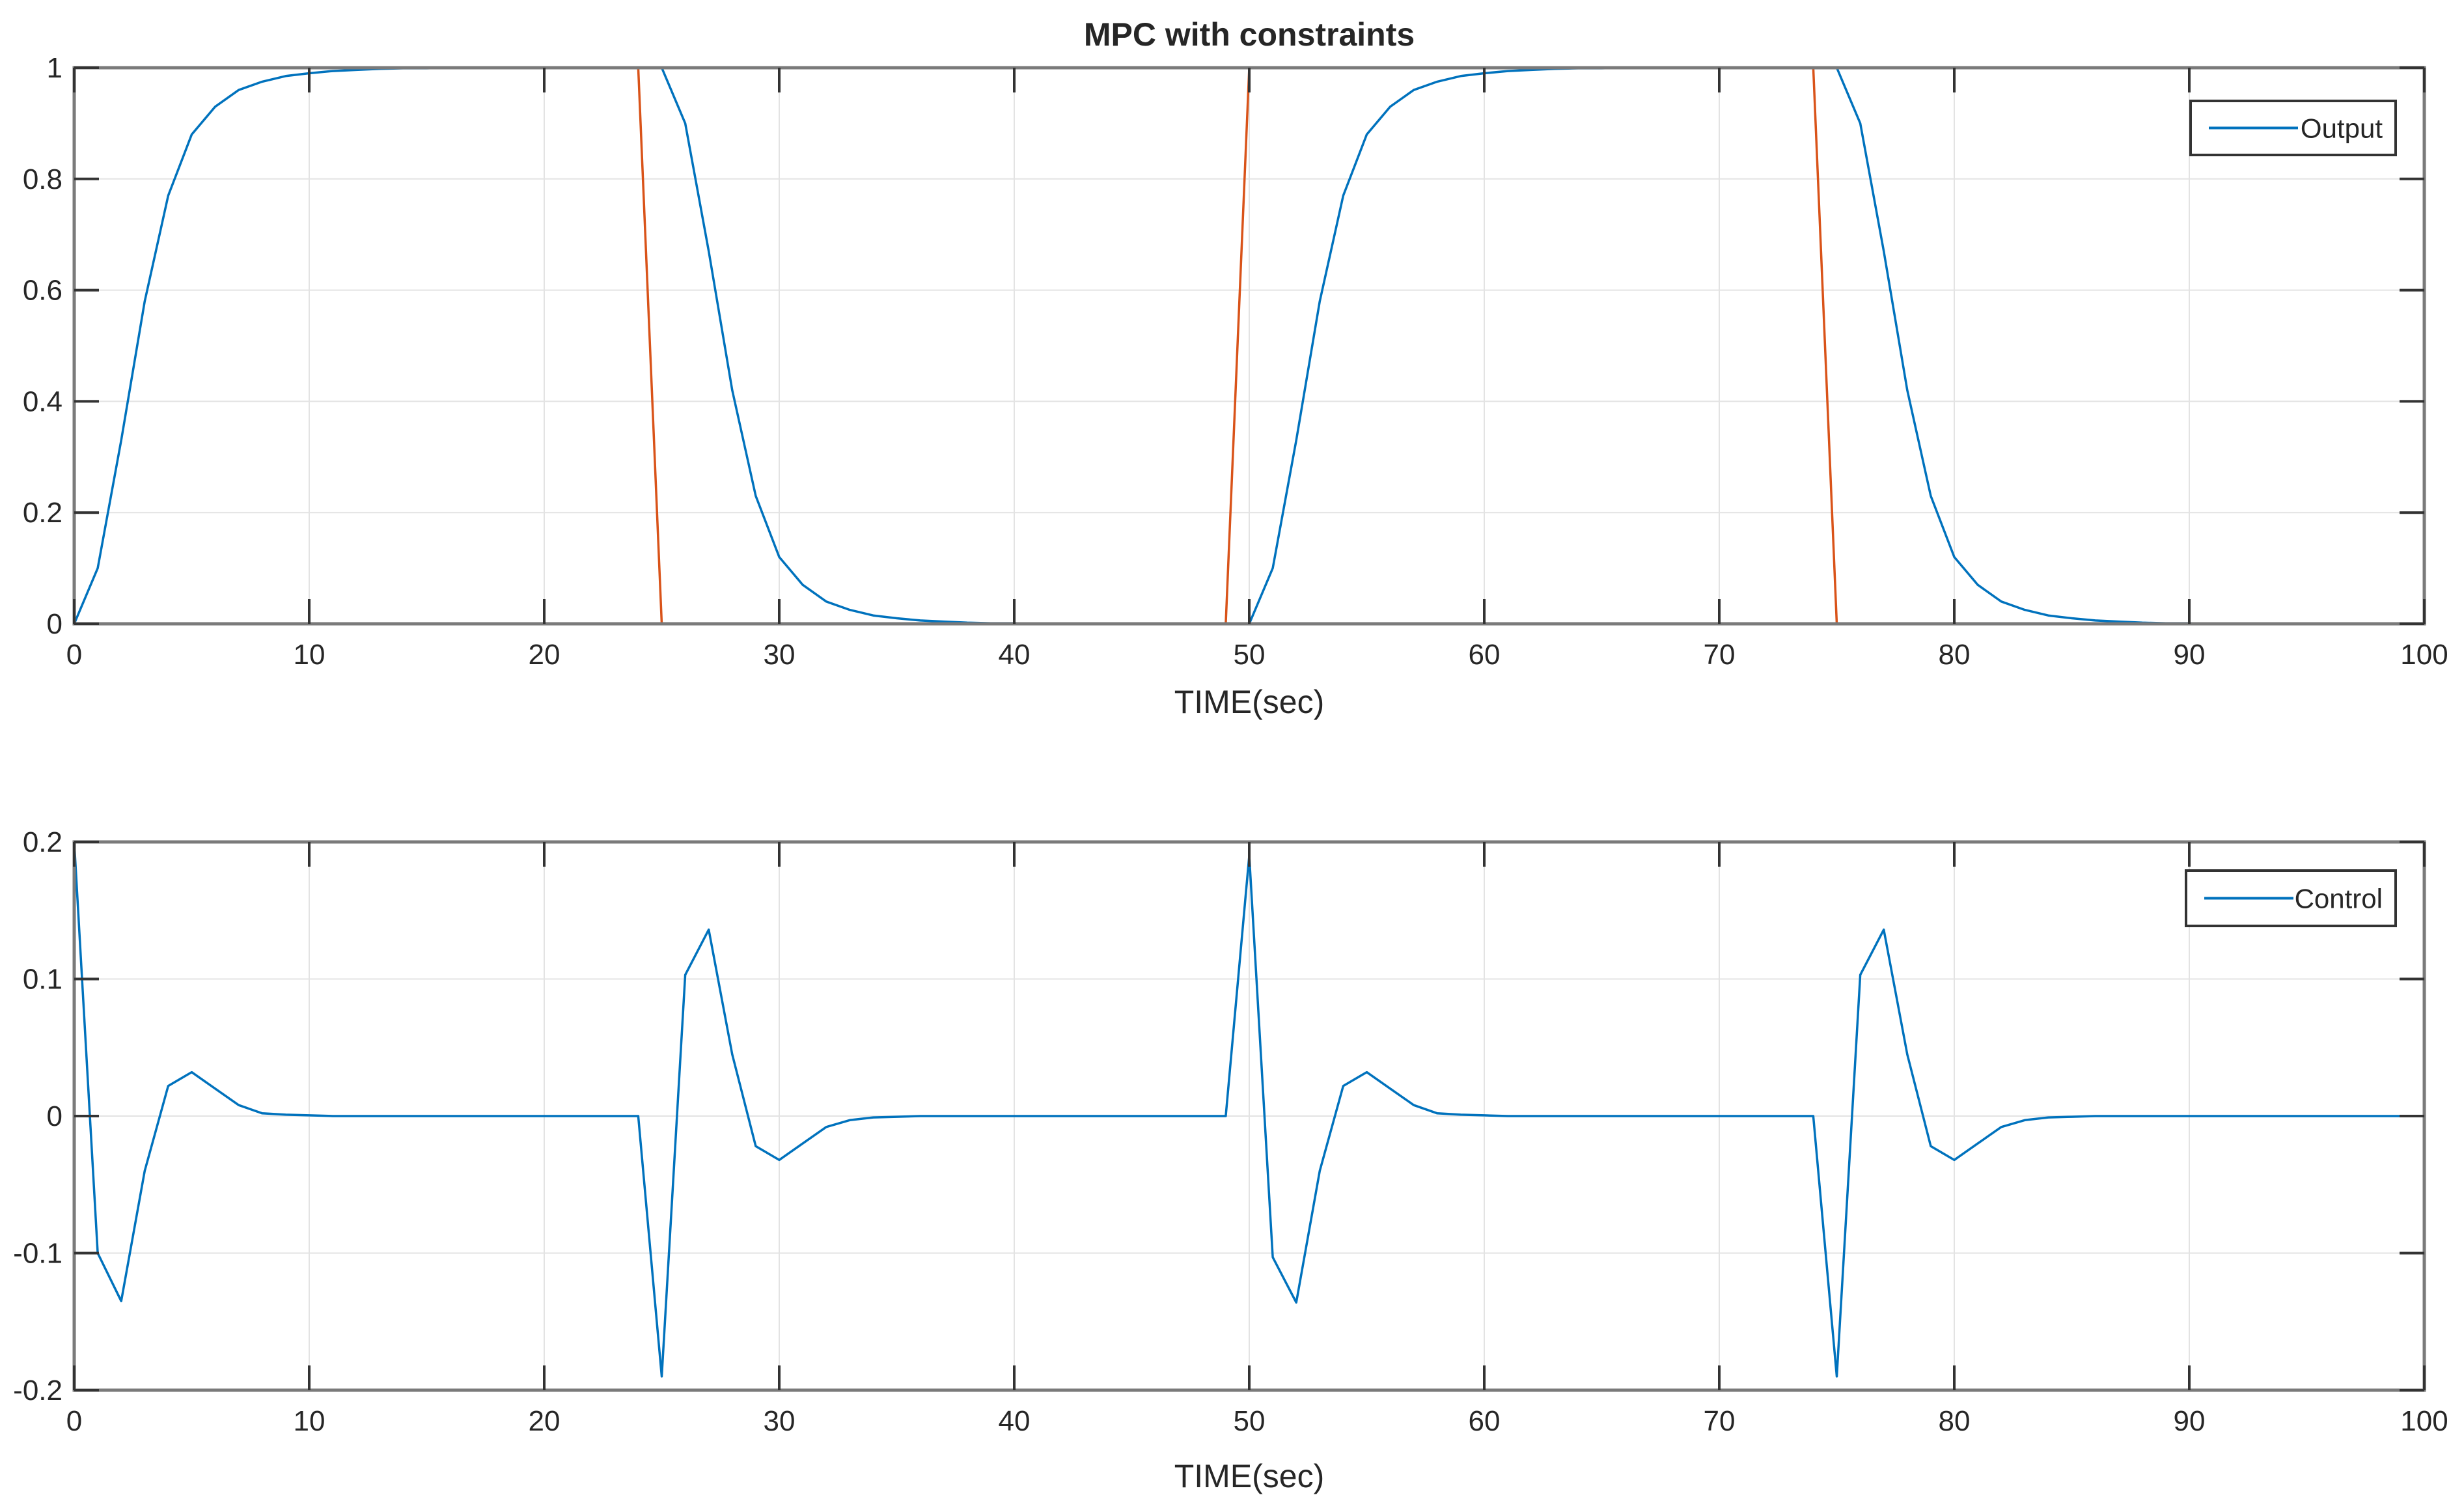 The image size is (2464, 1510). What do you see at coordinates (2291, 898) in the screenshot?
I see `legend: Control` at bounding box center [2291, 898].